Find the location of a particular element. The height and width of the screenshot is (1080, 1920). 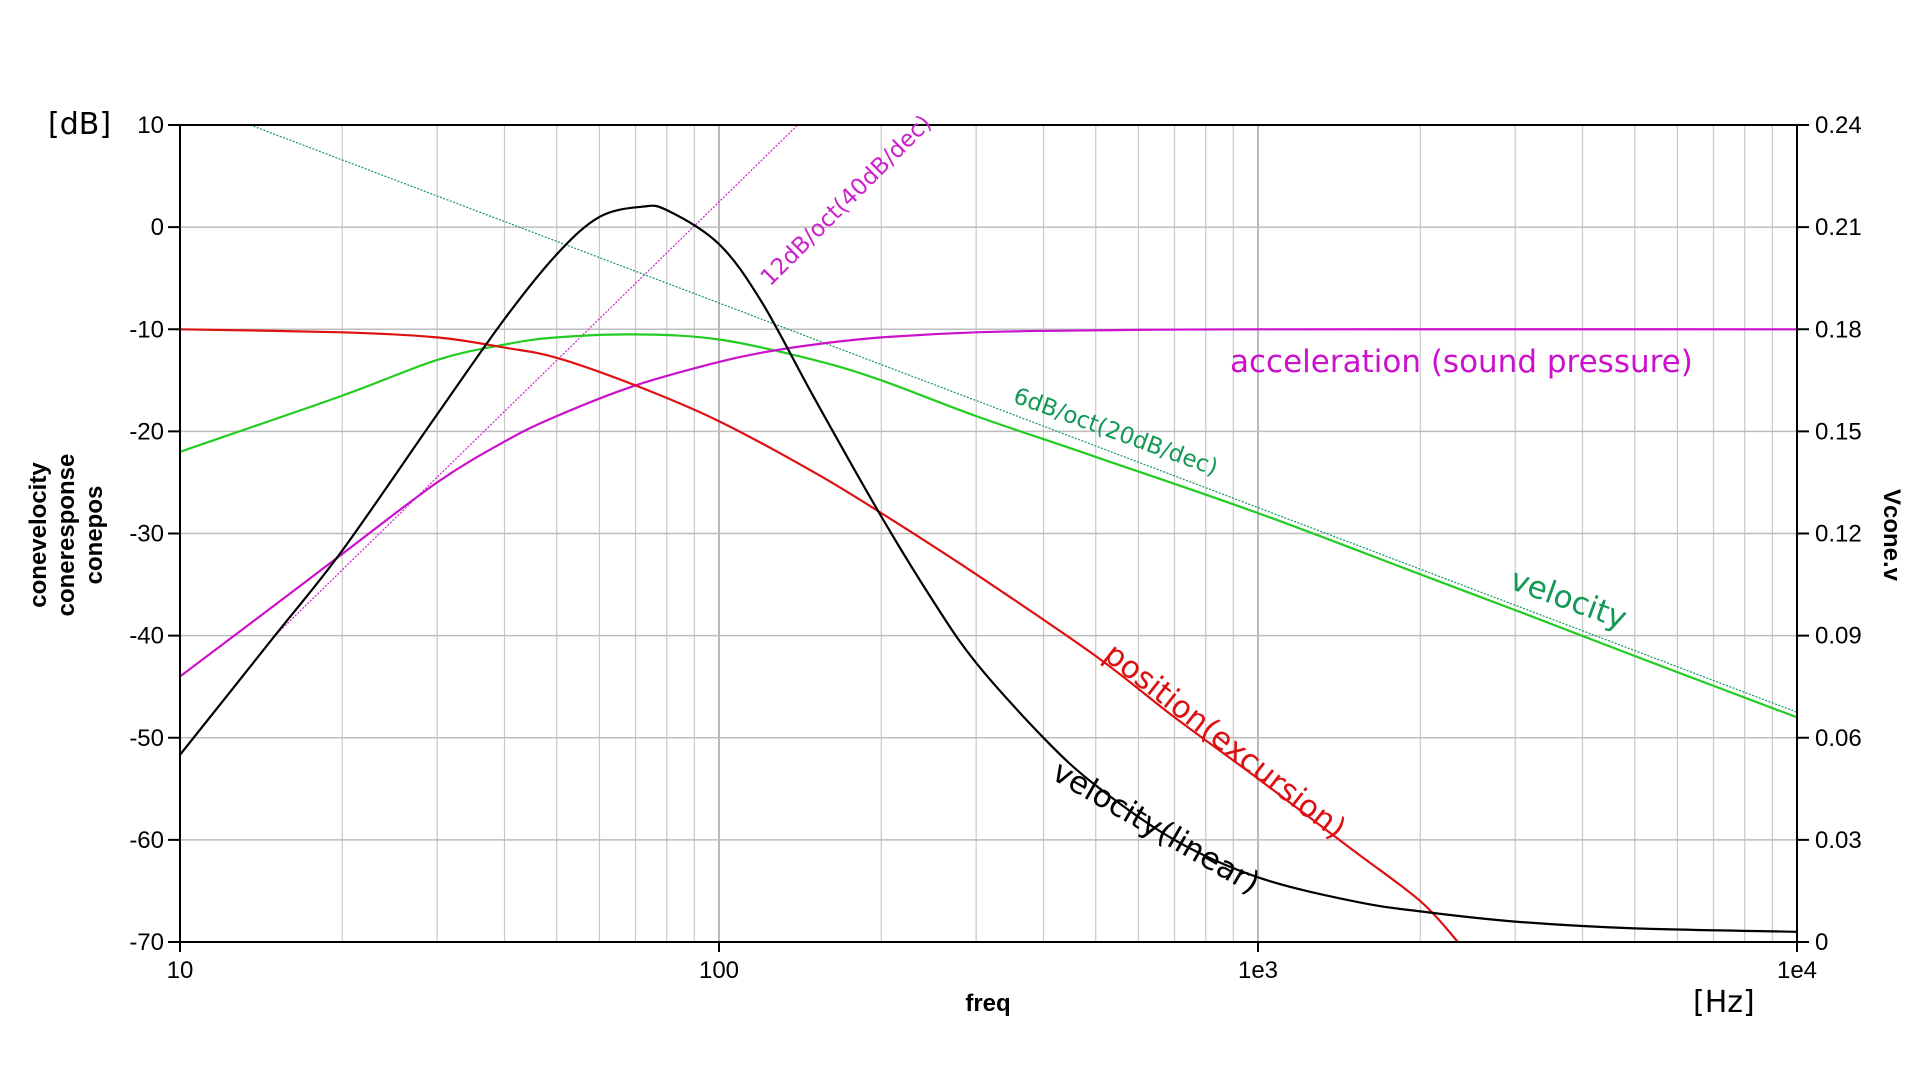

y-right-tick-label: 0.12 is located at coordinates (1838, 534).